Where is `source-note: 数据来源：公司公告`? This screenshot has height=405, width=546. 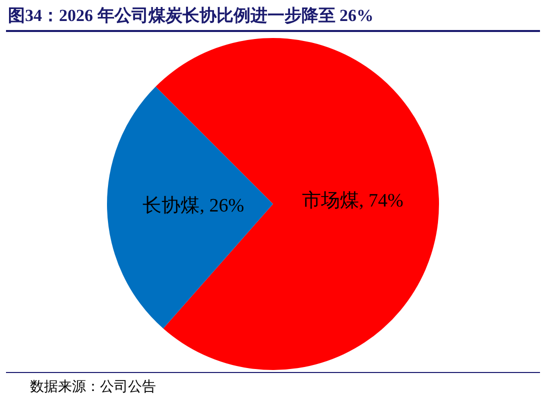 source-note: 数据来源：公司公告 is located at coordinates (93, 387).